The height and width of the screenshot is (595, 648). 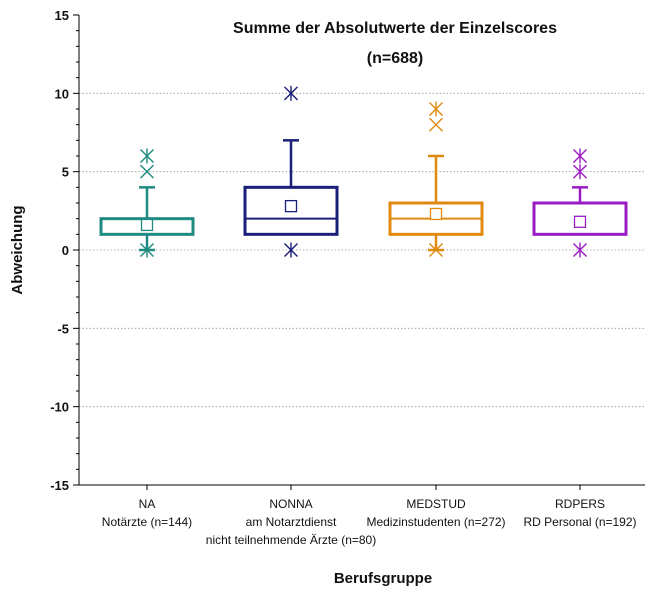 What do you see at coordinates (62, 93) in the screenshot?
I see `y-tick-label: 10` at bounding box center [62, 93].